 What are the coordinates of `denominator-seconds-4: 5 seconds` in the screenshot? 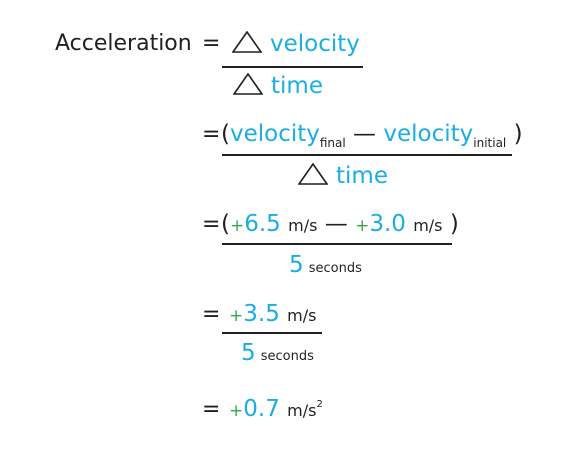 It's located at (277, 353).